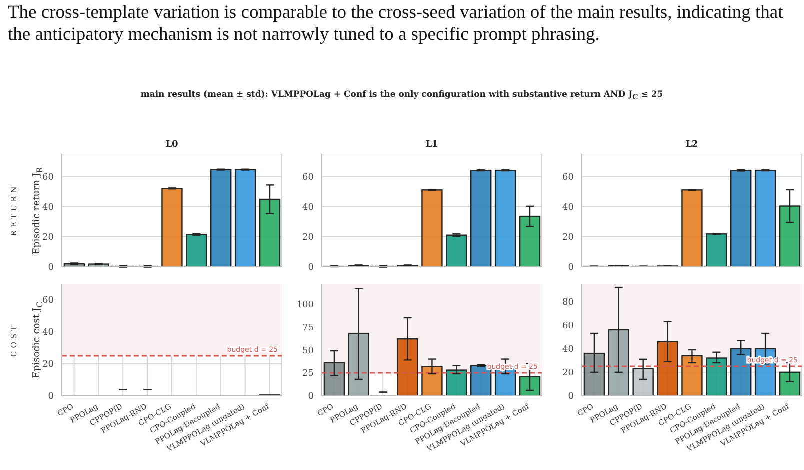 This screenshot has width=804, height=470. Describe the element at coordinates (308, 351) in the screenshot. I see `y-tick-label: 50` at that location.